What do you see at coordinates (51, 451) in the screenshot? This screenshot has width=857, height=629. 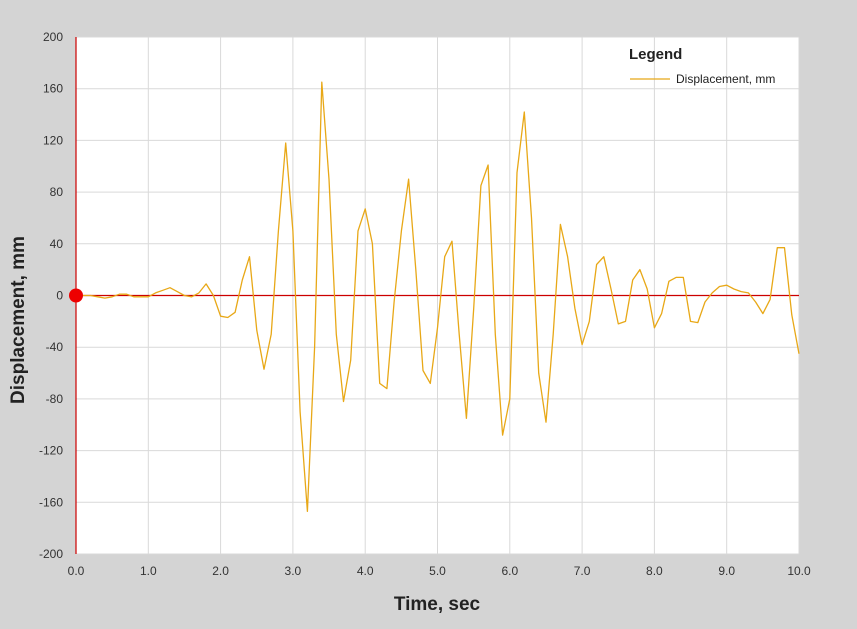 I see `y-tick-label-2: -120` at bounding box center [51, 451].